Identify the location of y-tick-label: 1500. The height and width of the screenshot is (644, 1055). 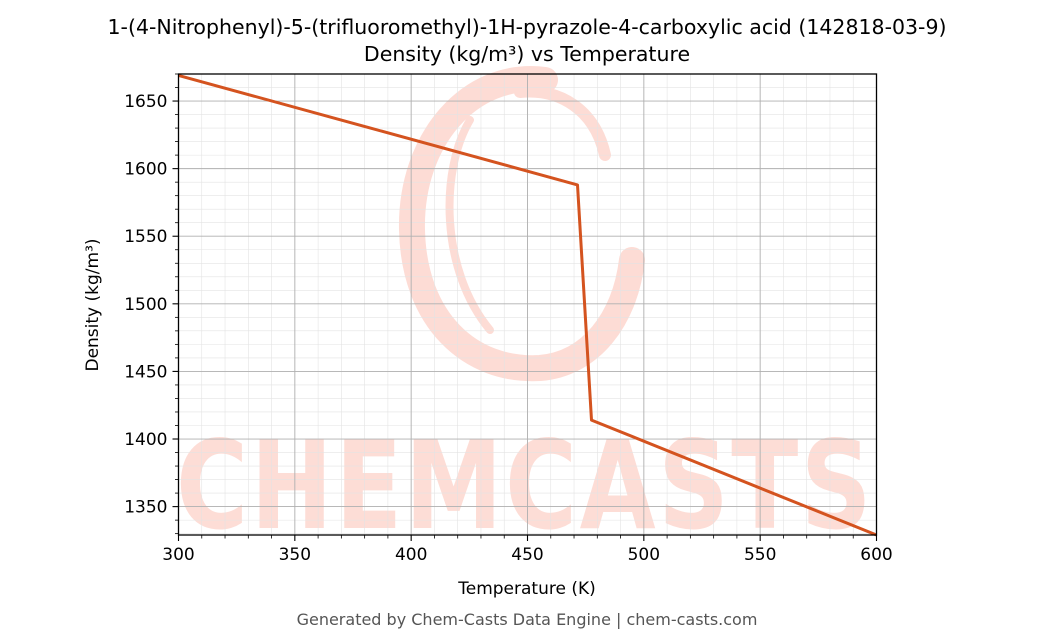
(145, 305).